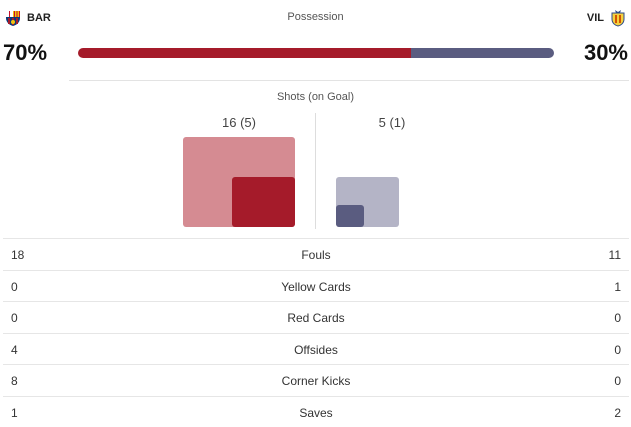 The height and width of the screenshot is (427, 631). What do you see at coordinates (263, 201) in the screenshot?
I see `home-shots-on-goal-box` at bounding box center [263, 201].